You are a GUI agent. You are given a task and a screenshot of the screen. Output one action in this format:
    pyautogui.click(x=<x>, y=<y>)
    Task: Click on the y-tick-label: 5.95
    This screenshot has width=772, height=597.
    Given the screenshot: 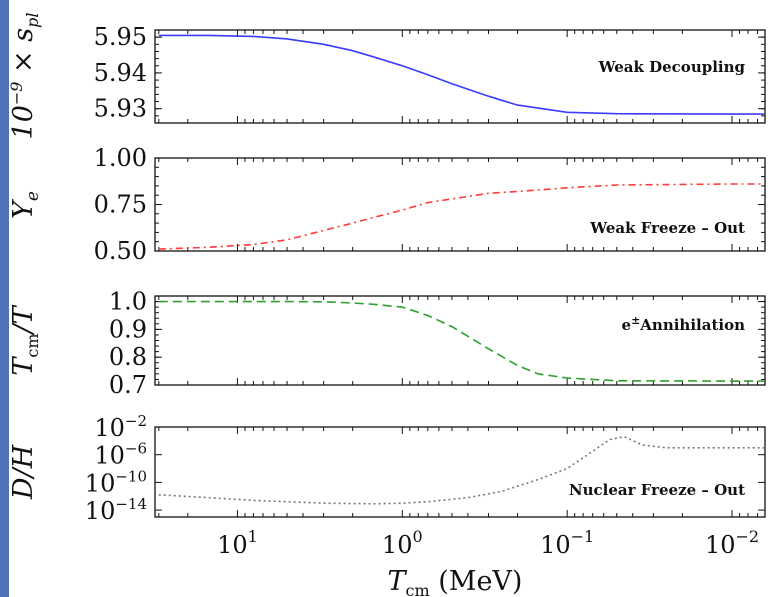 What is the action you would take?
    pyautogui.click(x=120, y=37)
    